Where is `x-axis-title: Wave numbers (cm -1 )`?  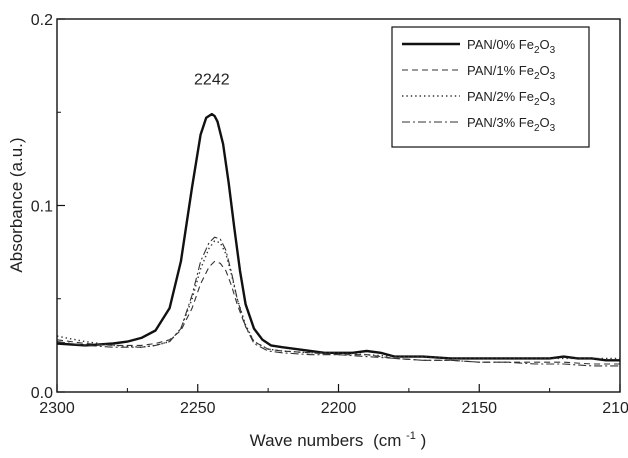
x-axis-title: Wave numbers (cm -1 ) is located at coordinates (338, 437).